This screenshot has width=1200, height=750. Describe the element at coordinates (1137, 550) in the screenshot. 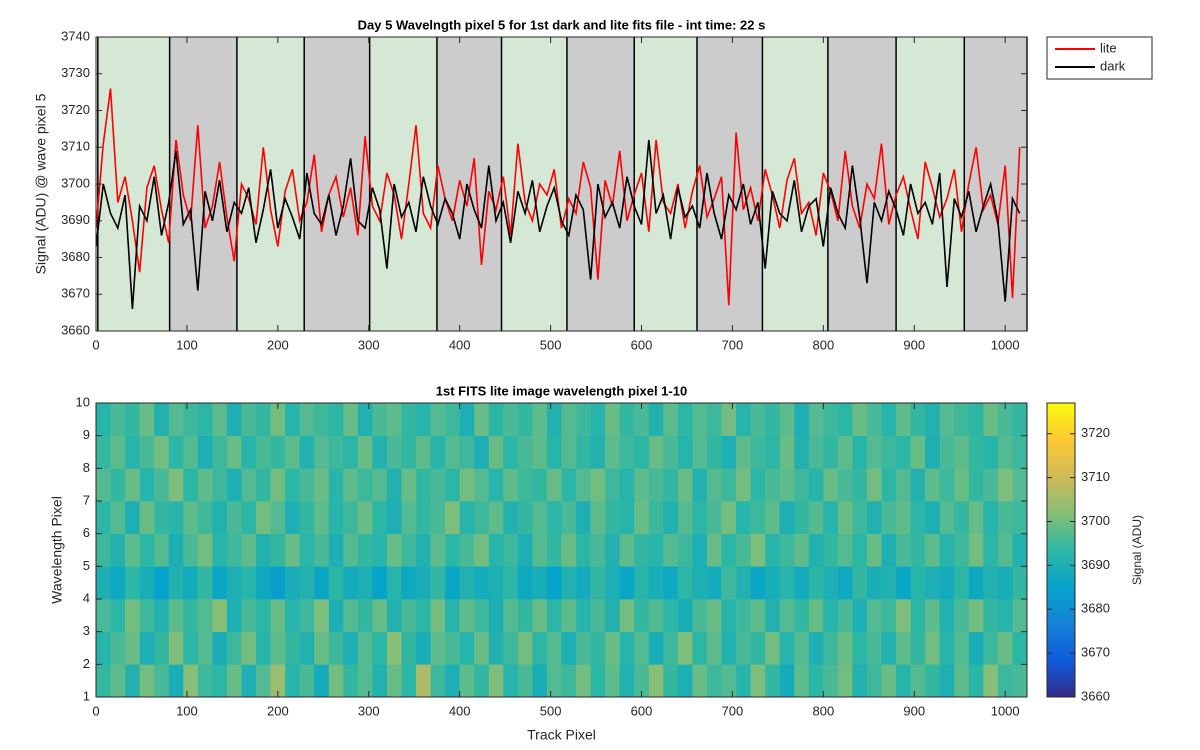

I see `colorbar-label: Signal (ADU)` at that location.